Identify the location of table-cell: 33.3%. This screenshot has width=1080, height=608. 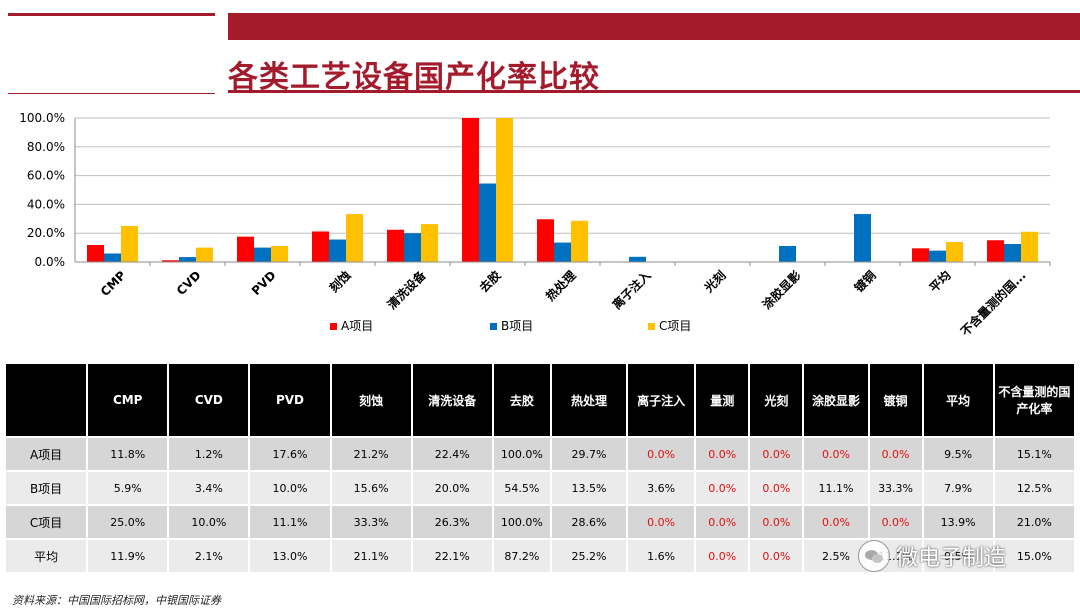
(895, 488).